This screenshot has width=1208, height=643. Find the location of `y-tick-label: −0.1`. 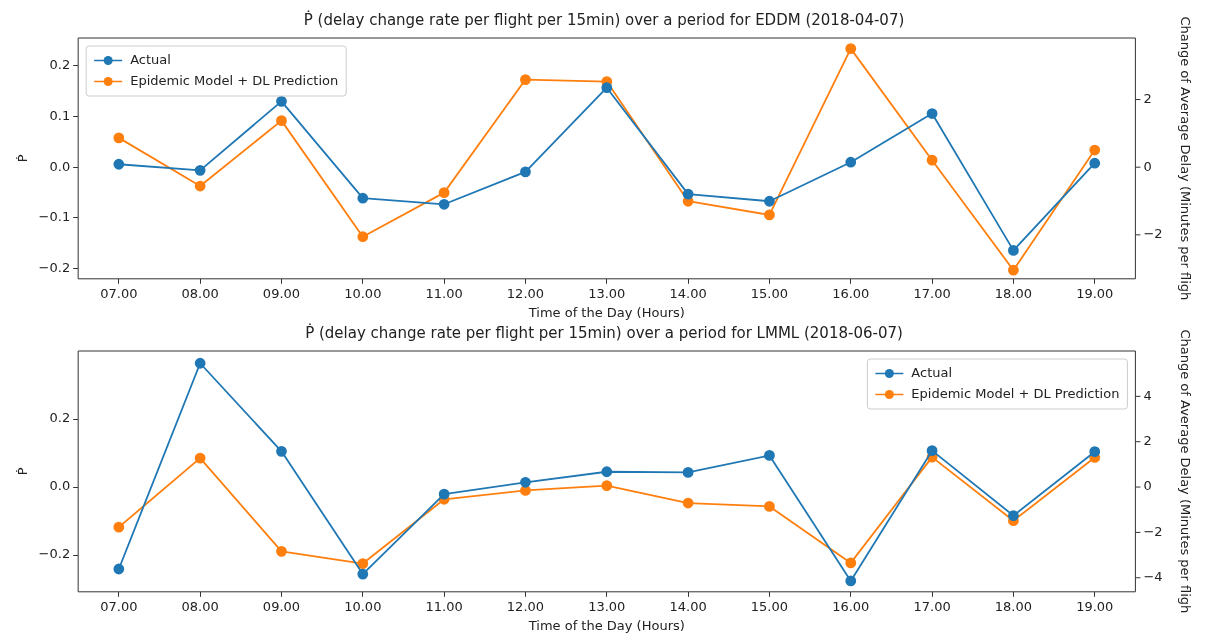

y-tick-label: −0.1 is located at coordinates (54, 217).